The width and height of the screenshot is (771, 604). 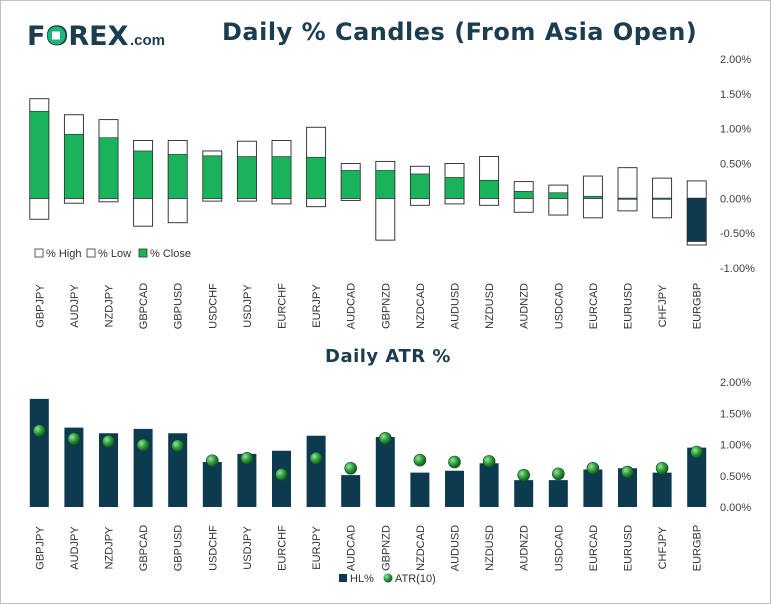 What do you see at coordinates (525, 548) in the screenshot?
I see `category-label: AUDNZD` at bounding box center [525, 548].